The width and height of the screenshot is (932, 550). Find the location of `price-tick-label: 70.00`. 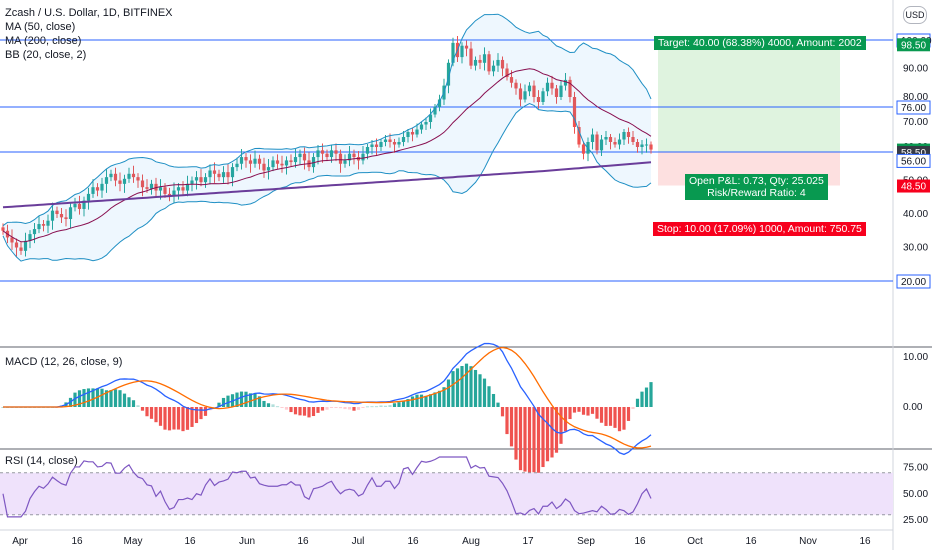

price-tick-label: 70.00 is located at coordinates (915, 122).